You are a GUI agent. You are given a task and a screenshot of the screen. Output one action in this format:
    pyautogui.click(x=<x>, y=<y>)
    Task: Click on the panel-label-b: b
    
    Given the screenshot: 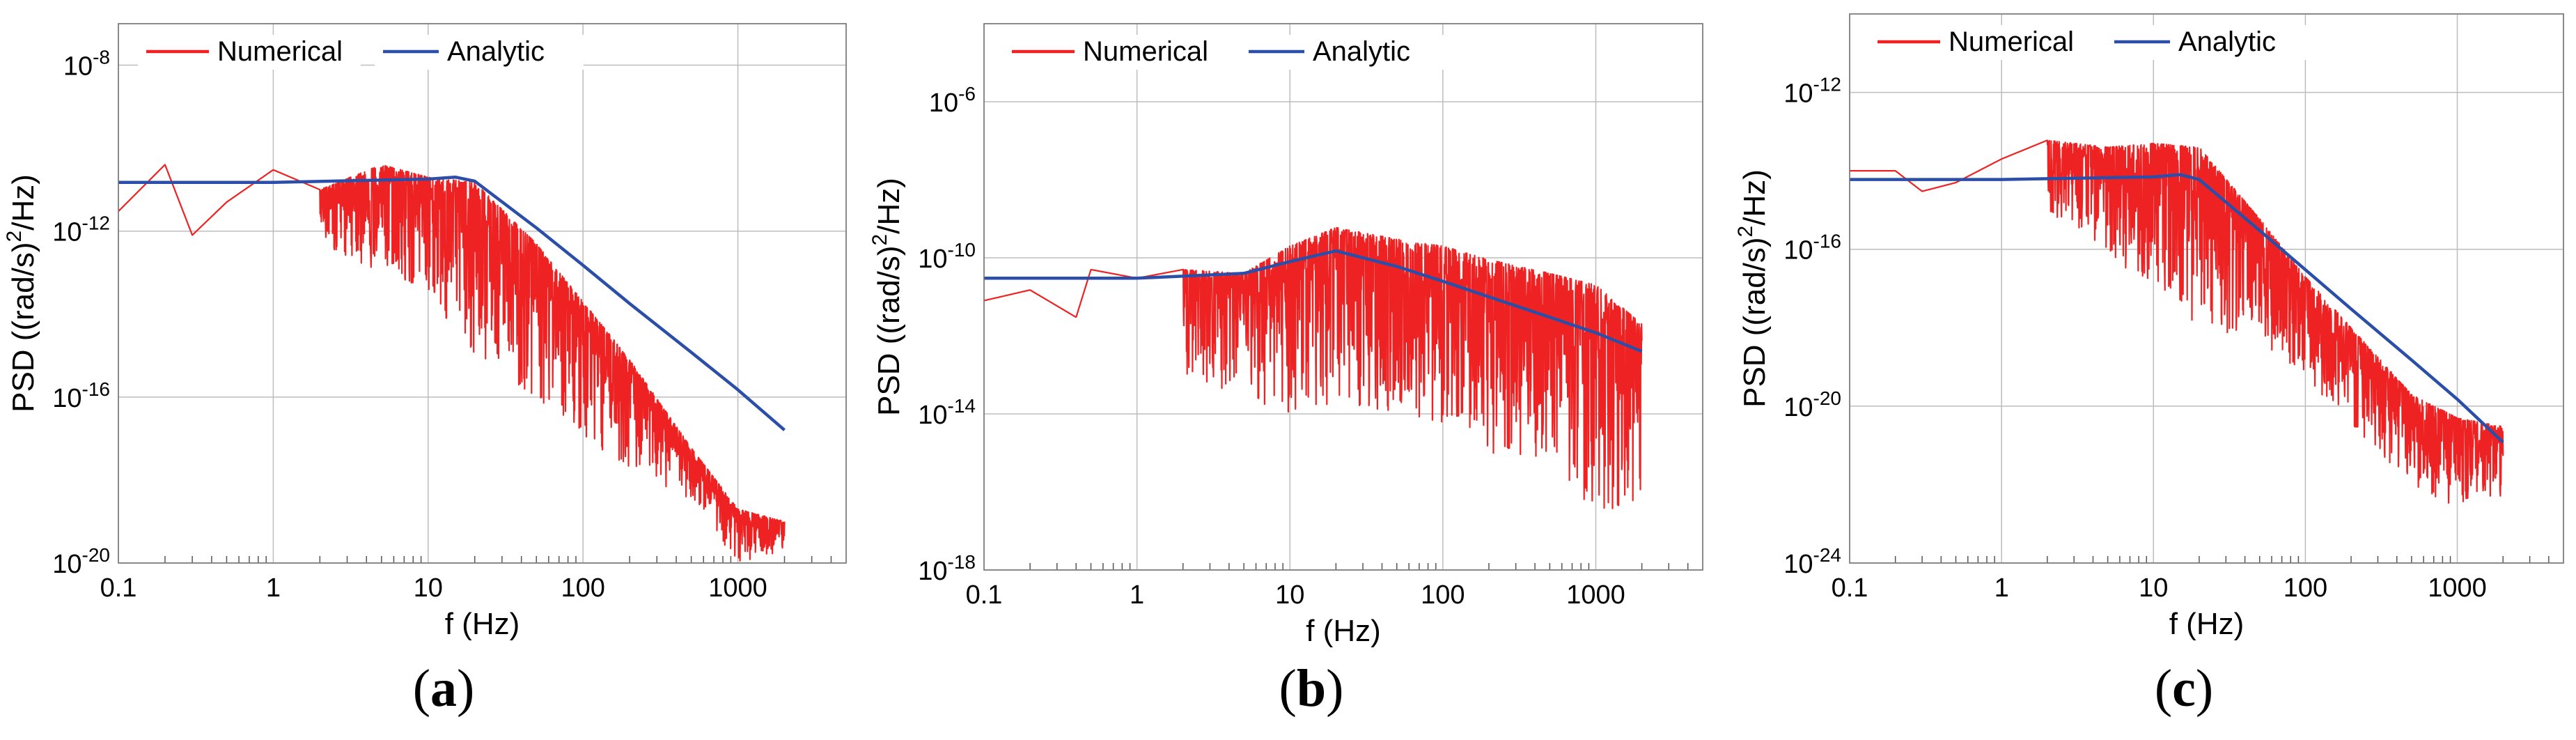 What is the action you would take?
    pyautogui.click(x=1311, y=689)
    